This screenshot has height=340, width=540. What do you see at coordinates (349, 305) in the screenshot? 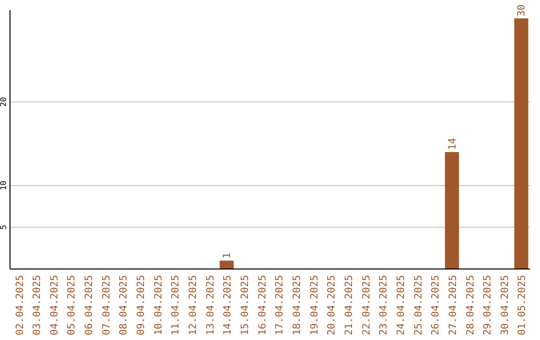
I see `x-tick-label: 21.04.2025` at bounding box center [349, 305].